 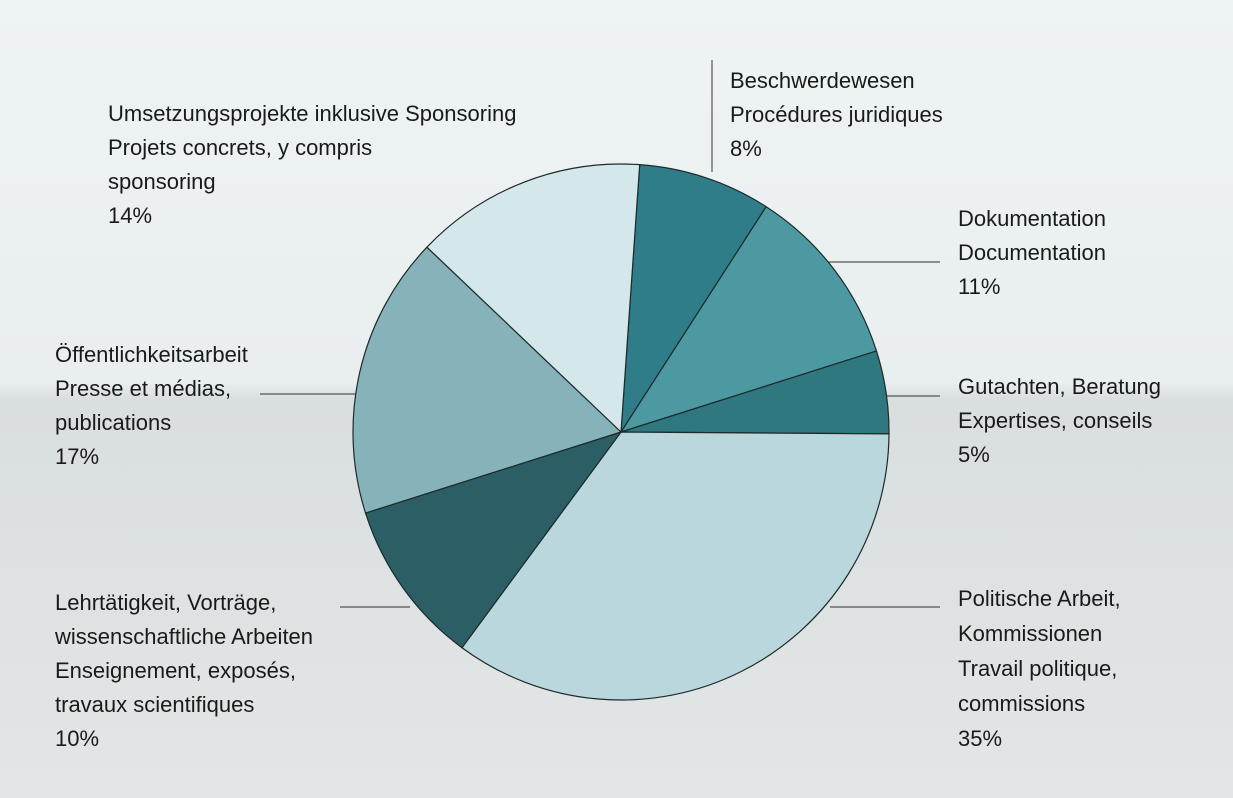 What do you see at coordinates (130, 215) in the screenshot?
I see `value-label: 14%` at bounding box center [130, 215].